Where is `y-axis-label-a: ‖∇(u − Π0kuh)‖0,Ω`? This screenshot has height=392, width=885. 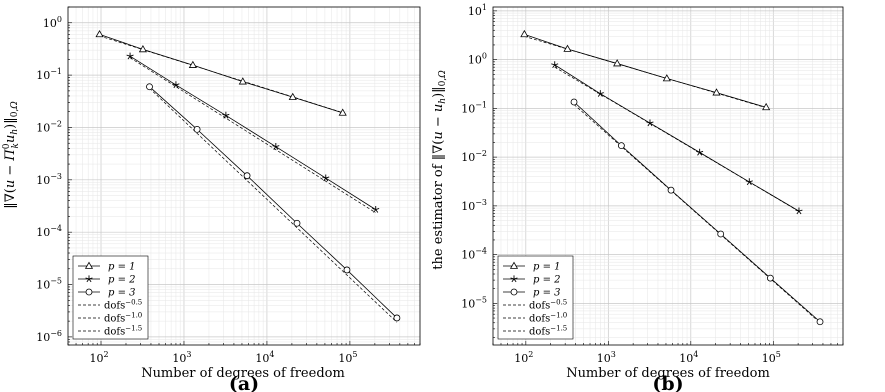
y-axis-label-a: ‖∇(u − Π0kuh)‖0,Ω is located at coordinates (11, 155).